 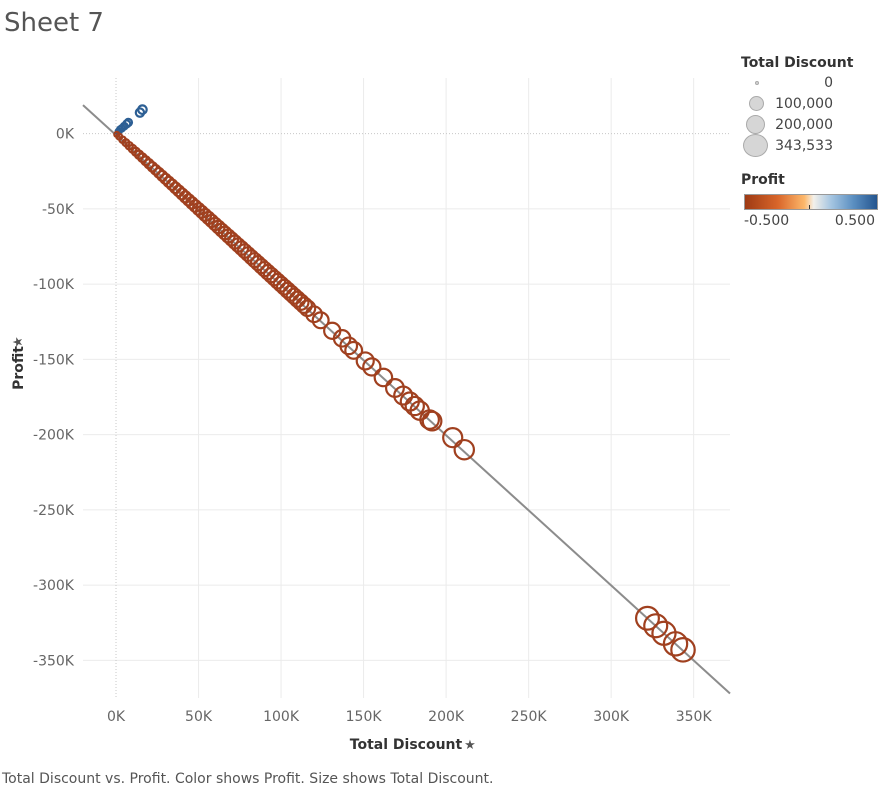 What do you see at coordinates (281, 717) in the screenshot?
I see `x-tick-label: 100K` at bounding box center [281, 717].